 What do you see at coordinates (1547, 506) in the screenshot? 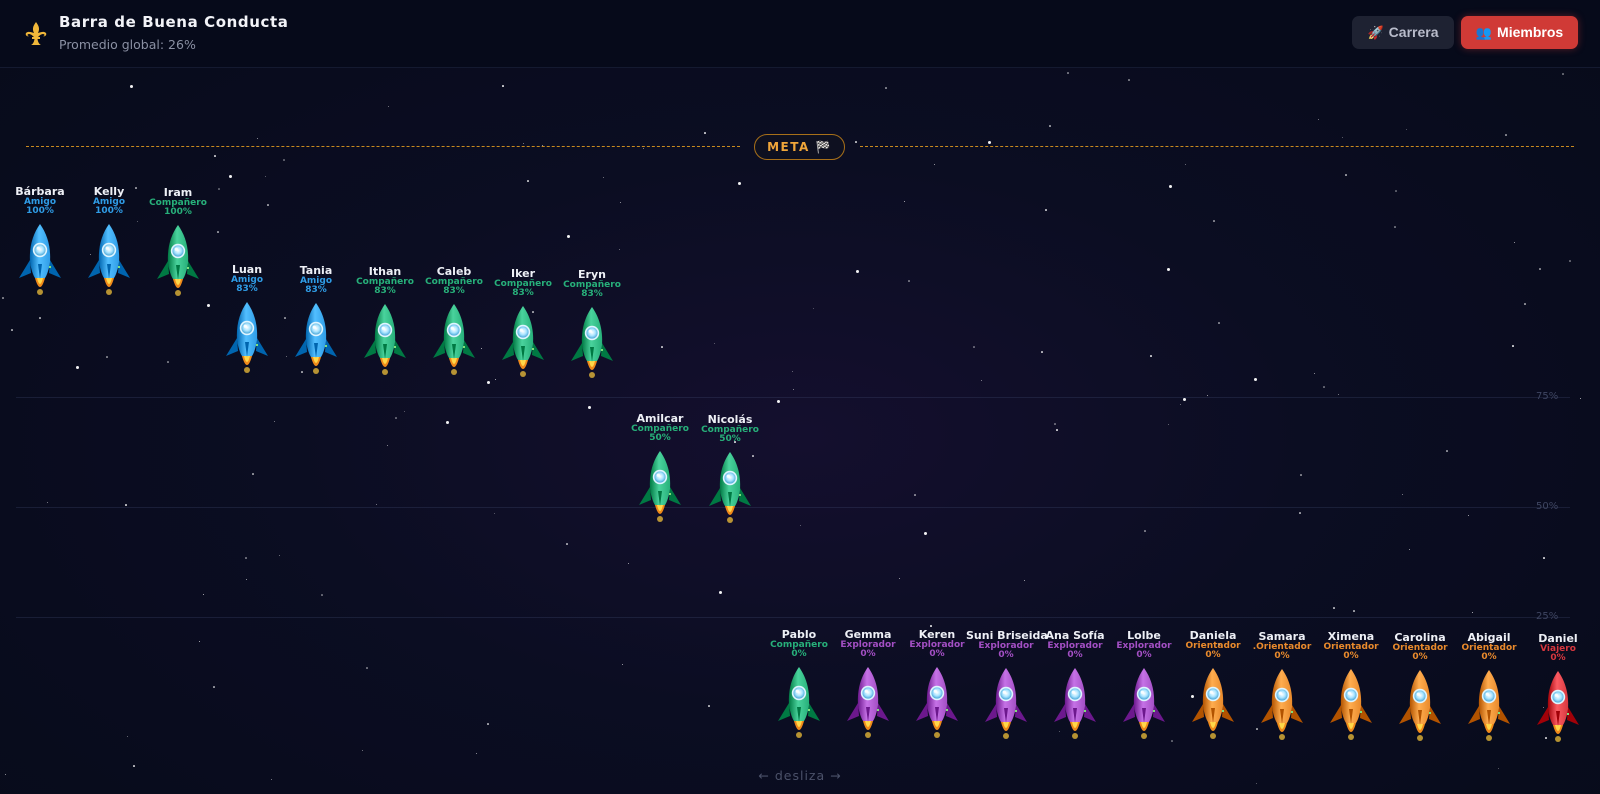
I see `gridline-label-50: 50%` at bounding box center [1547, 506].